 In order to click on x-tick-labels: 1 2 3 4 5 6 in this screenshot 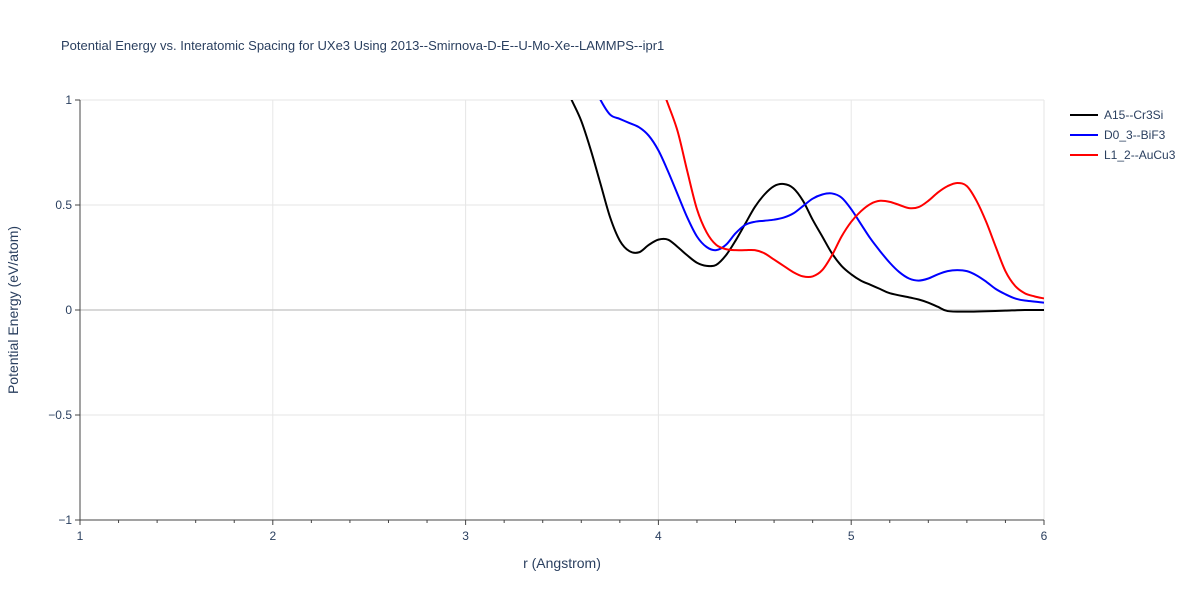, I will do `click(562, 536)`.